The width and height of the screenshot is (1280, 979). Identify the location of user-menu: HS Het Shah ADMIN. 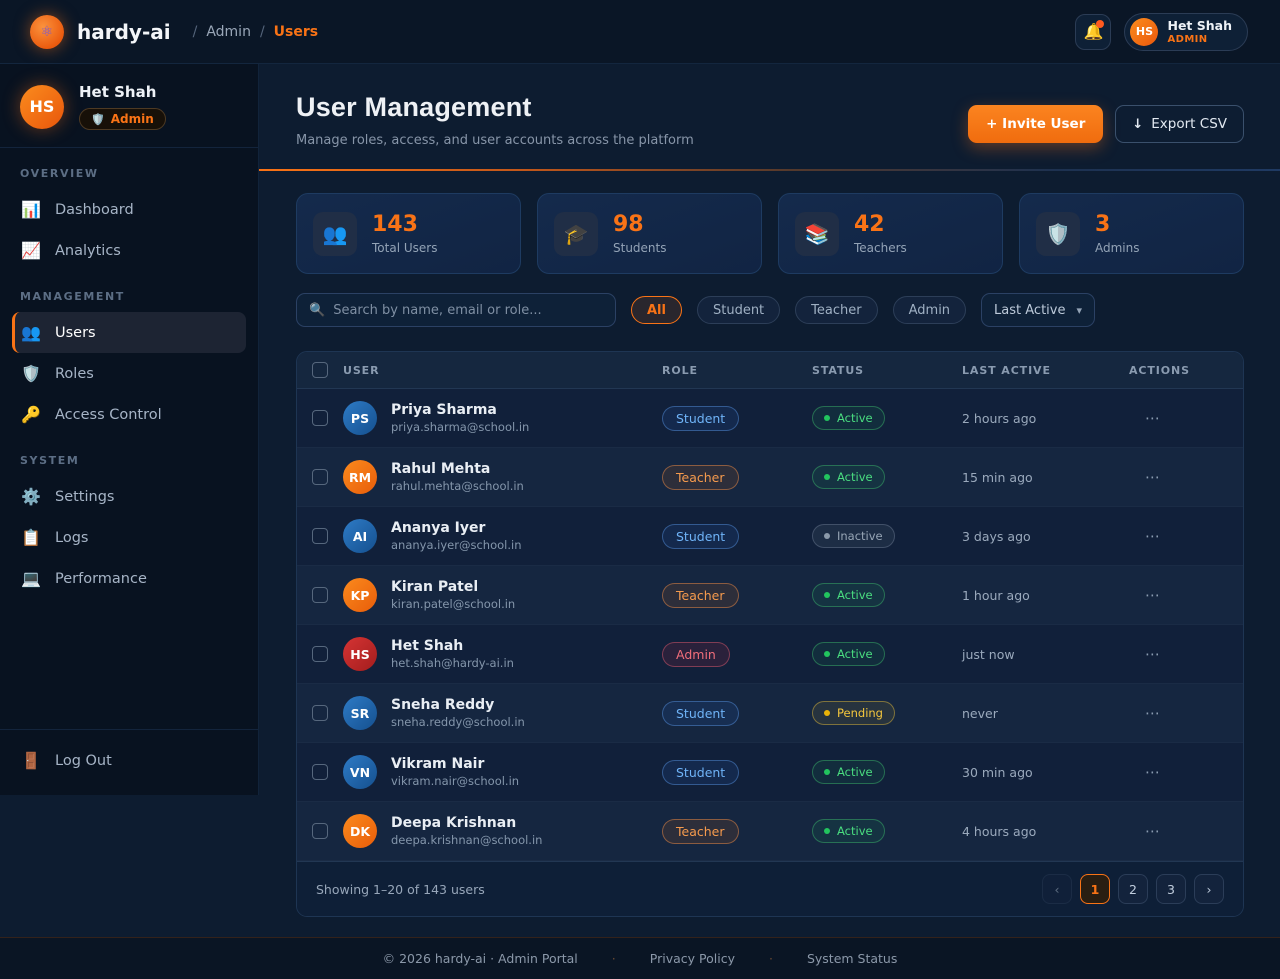
(1186, 31).